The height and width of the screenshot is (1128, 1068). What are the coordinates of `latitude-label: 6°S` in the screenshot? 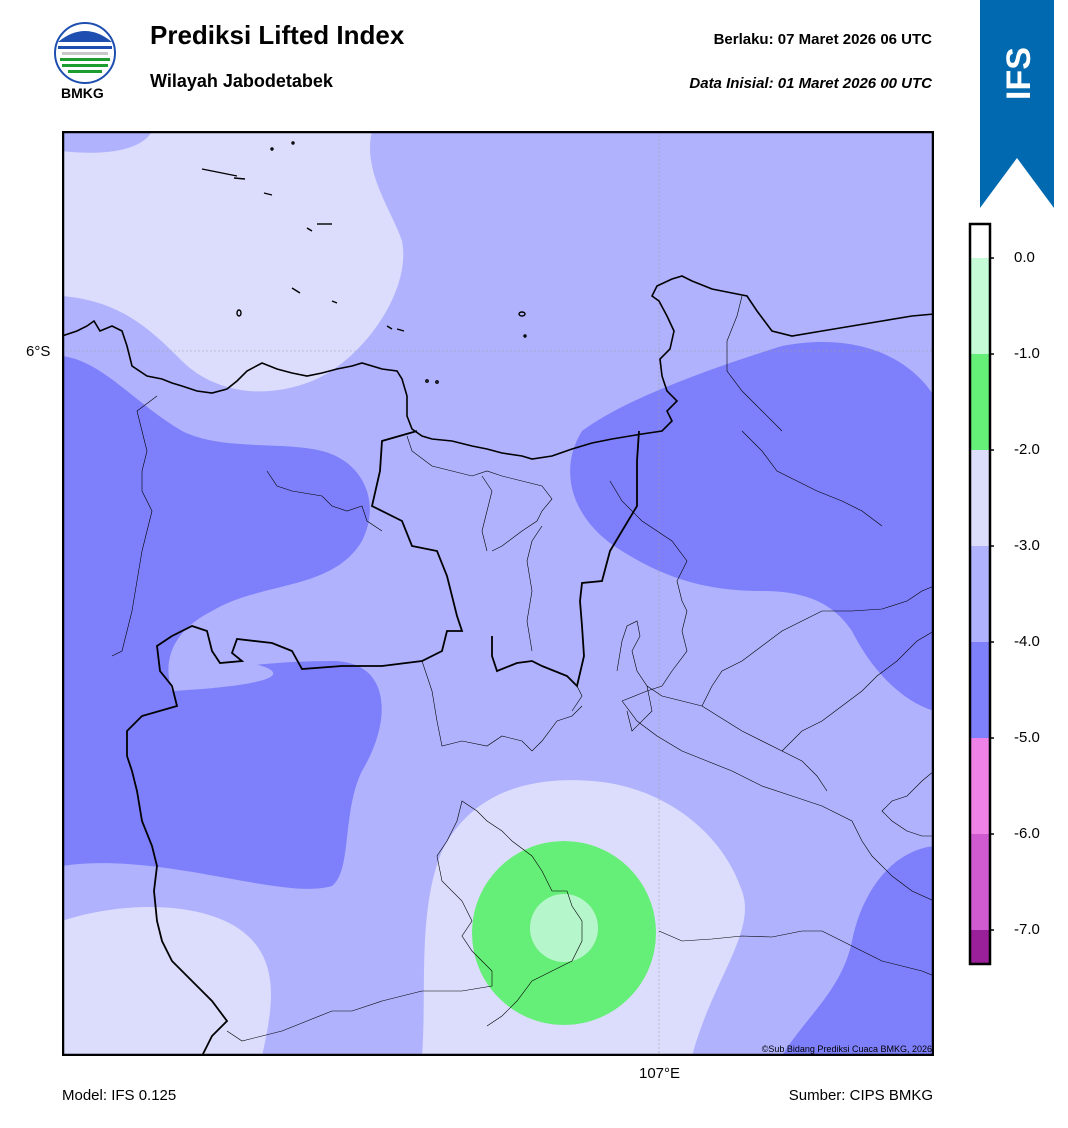 It's located at (38, 351).